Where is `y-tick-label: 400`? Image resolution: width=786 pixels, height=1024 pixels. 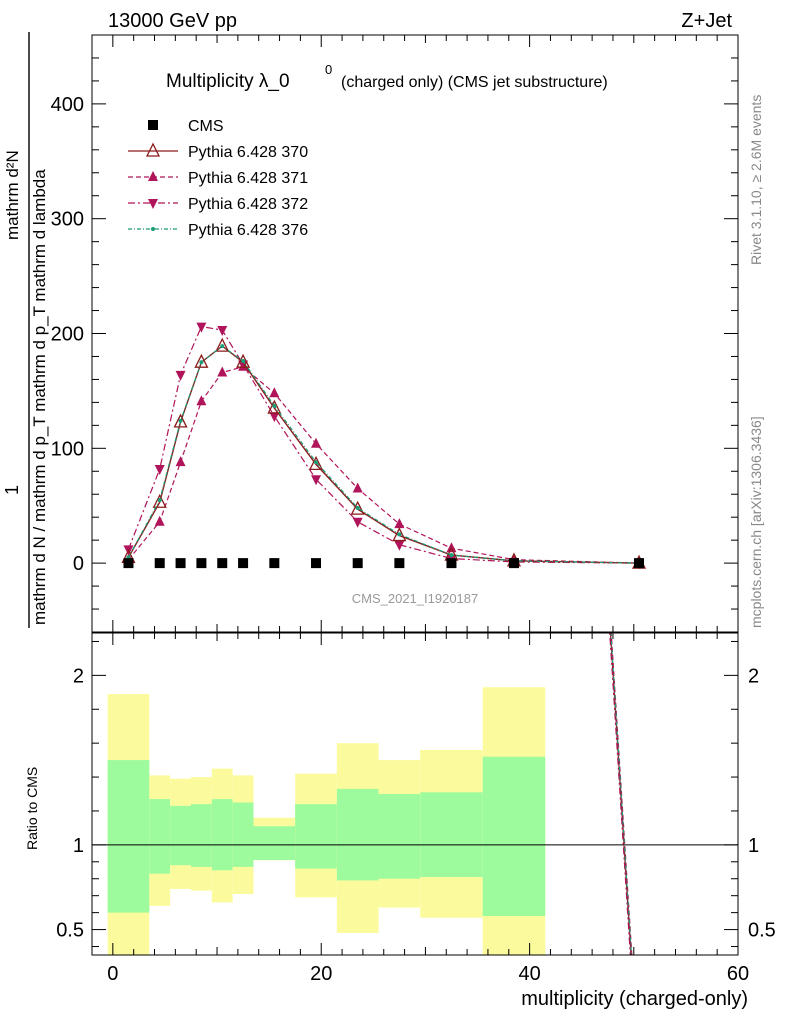
y-tick-label: 400 is located at coordinates (67, 105).